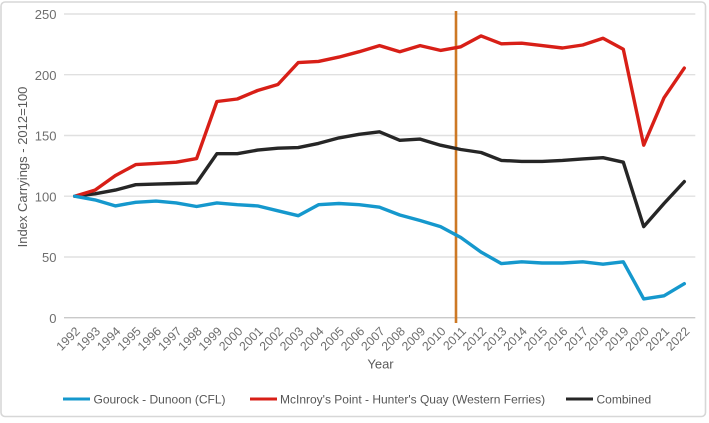  What do you see at coordinates (22, 167) in the screenshot?
I see `svg-text: Index Carryings - 2012=100` at bounding box center [22, 167].